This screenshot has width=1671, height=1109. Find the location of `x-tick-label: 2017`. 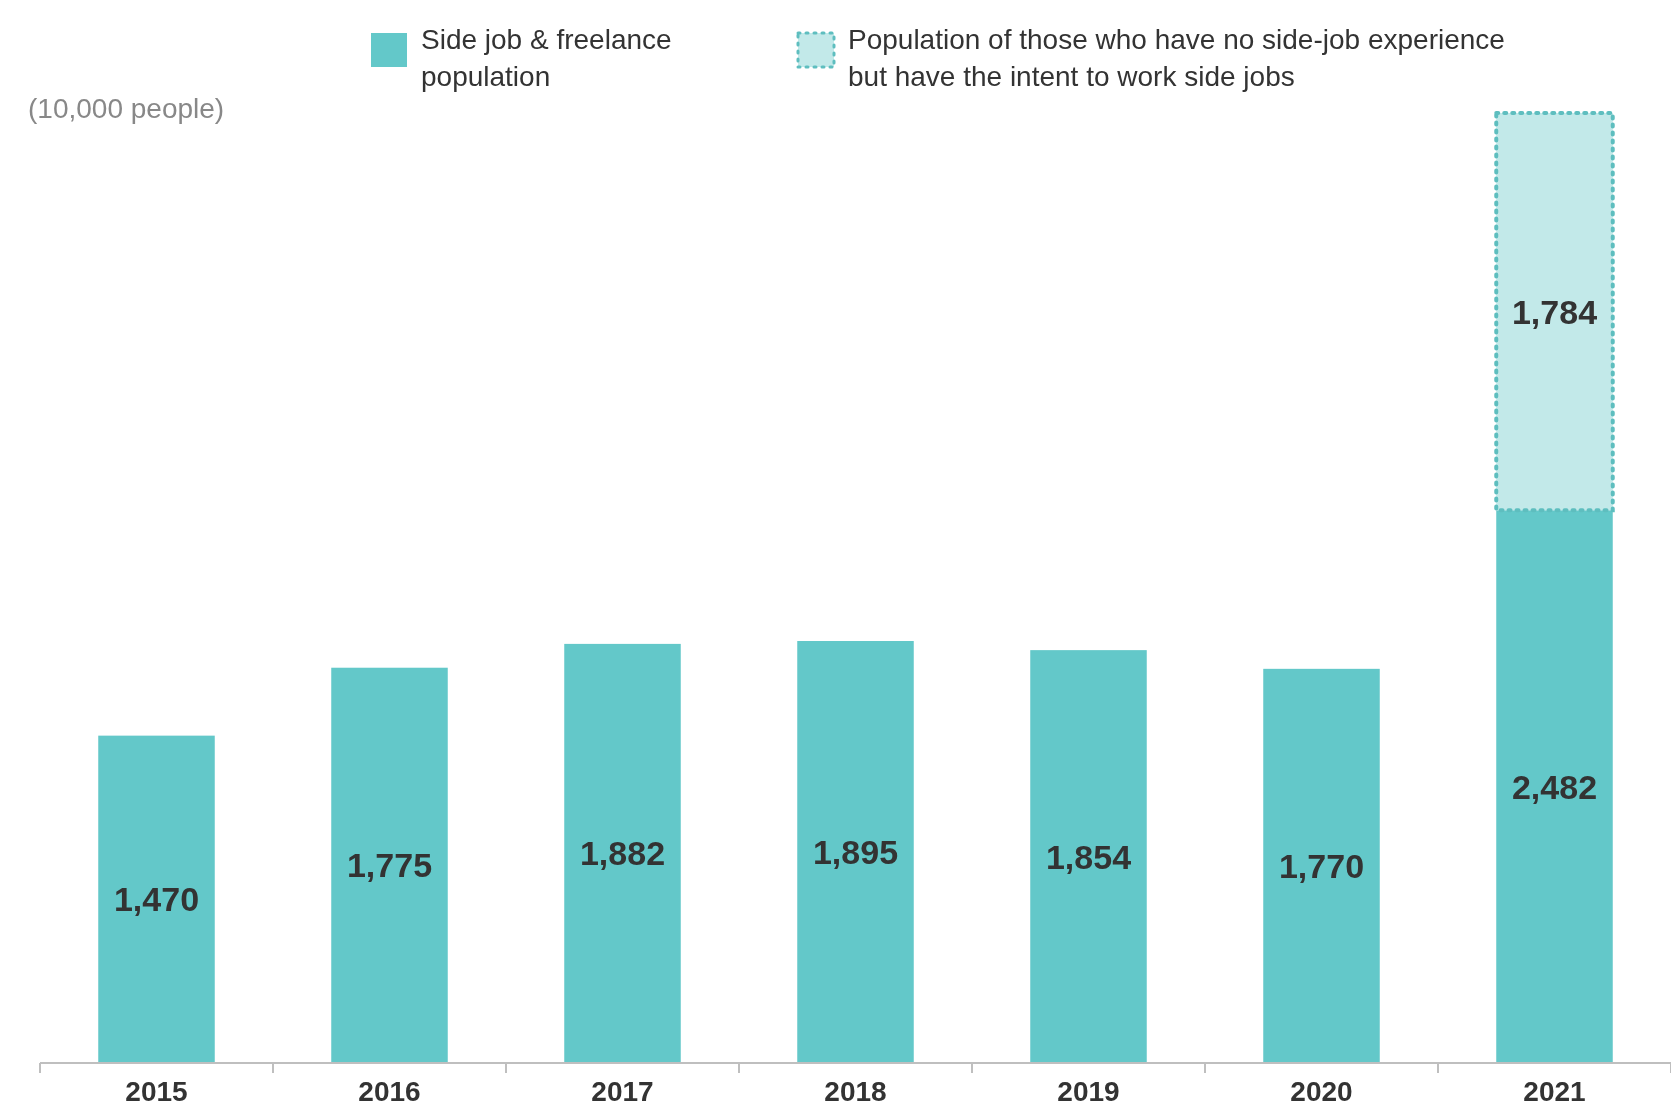

x-tick-label: 2017 is located at coordinates (622, 1091).